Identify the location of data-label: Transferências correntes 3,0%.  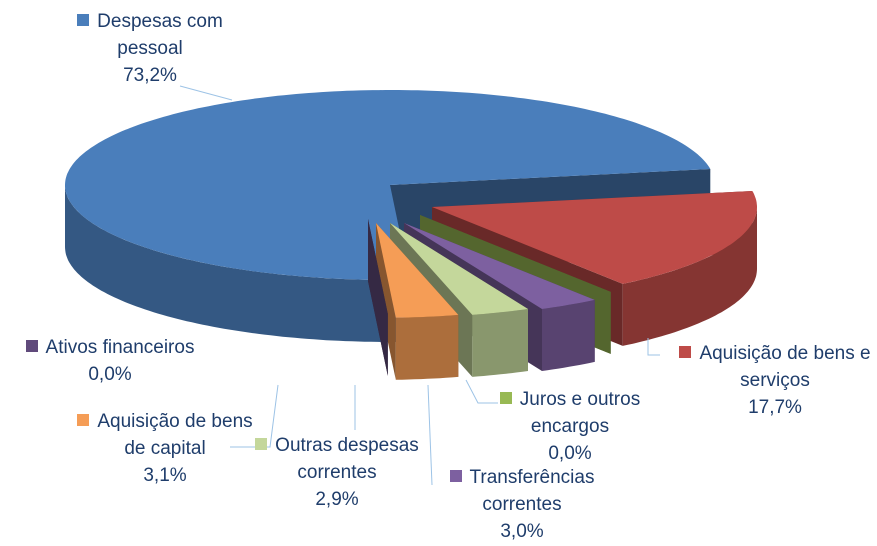
(522, 504).